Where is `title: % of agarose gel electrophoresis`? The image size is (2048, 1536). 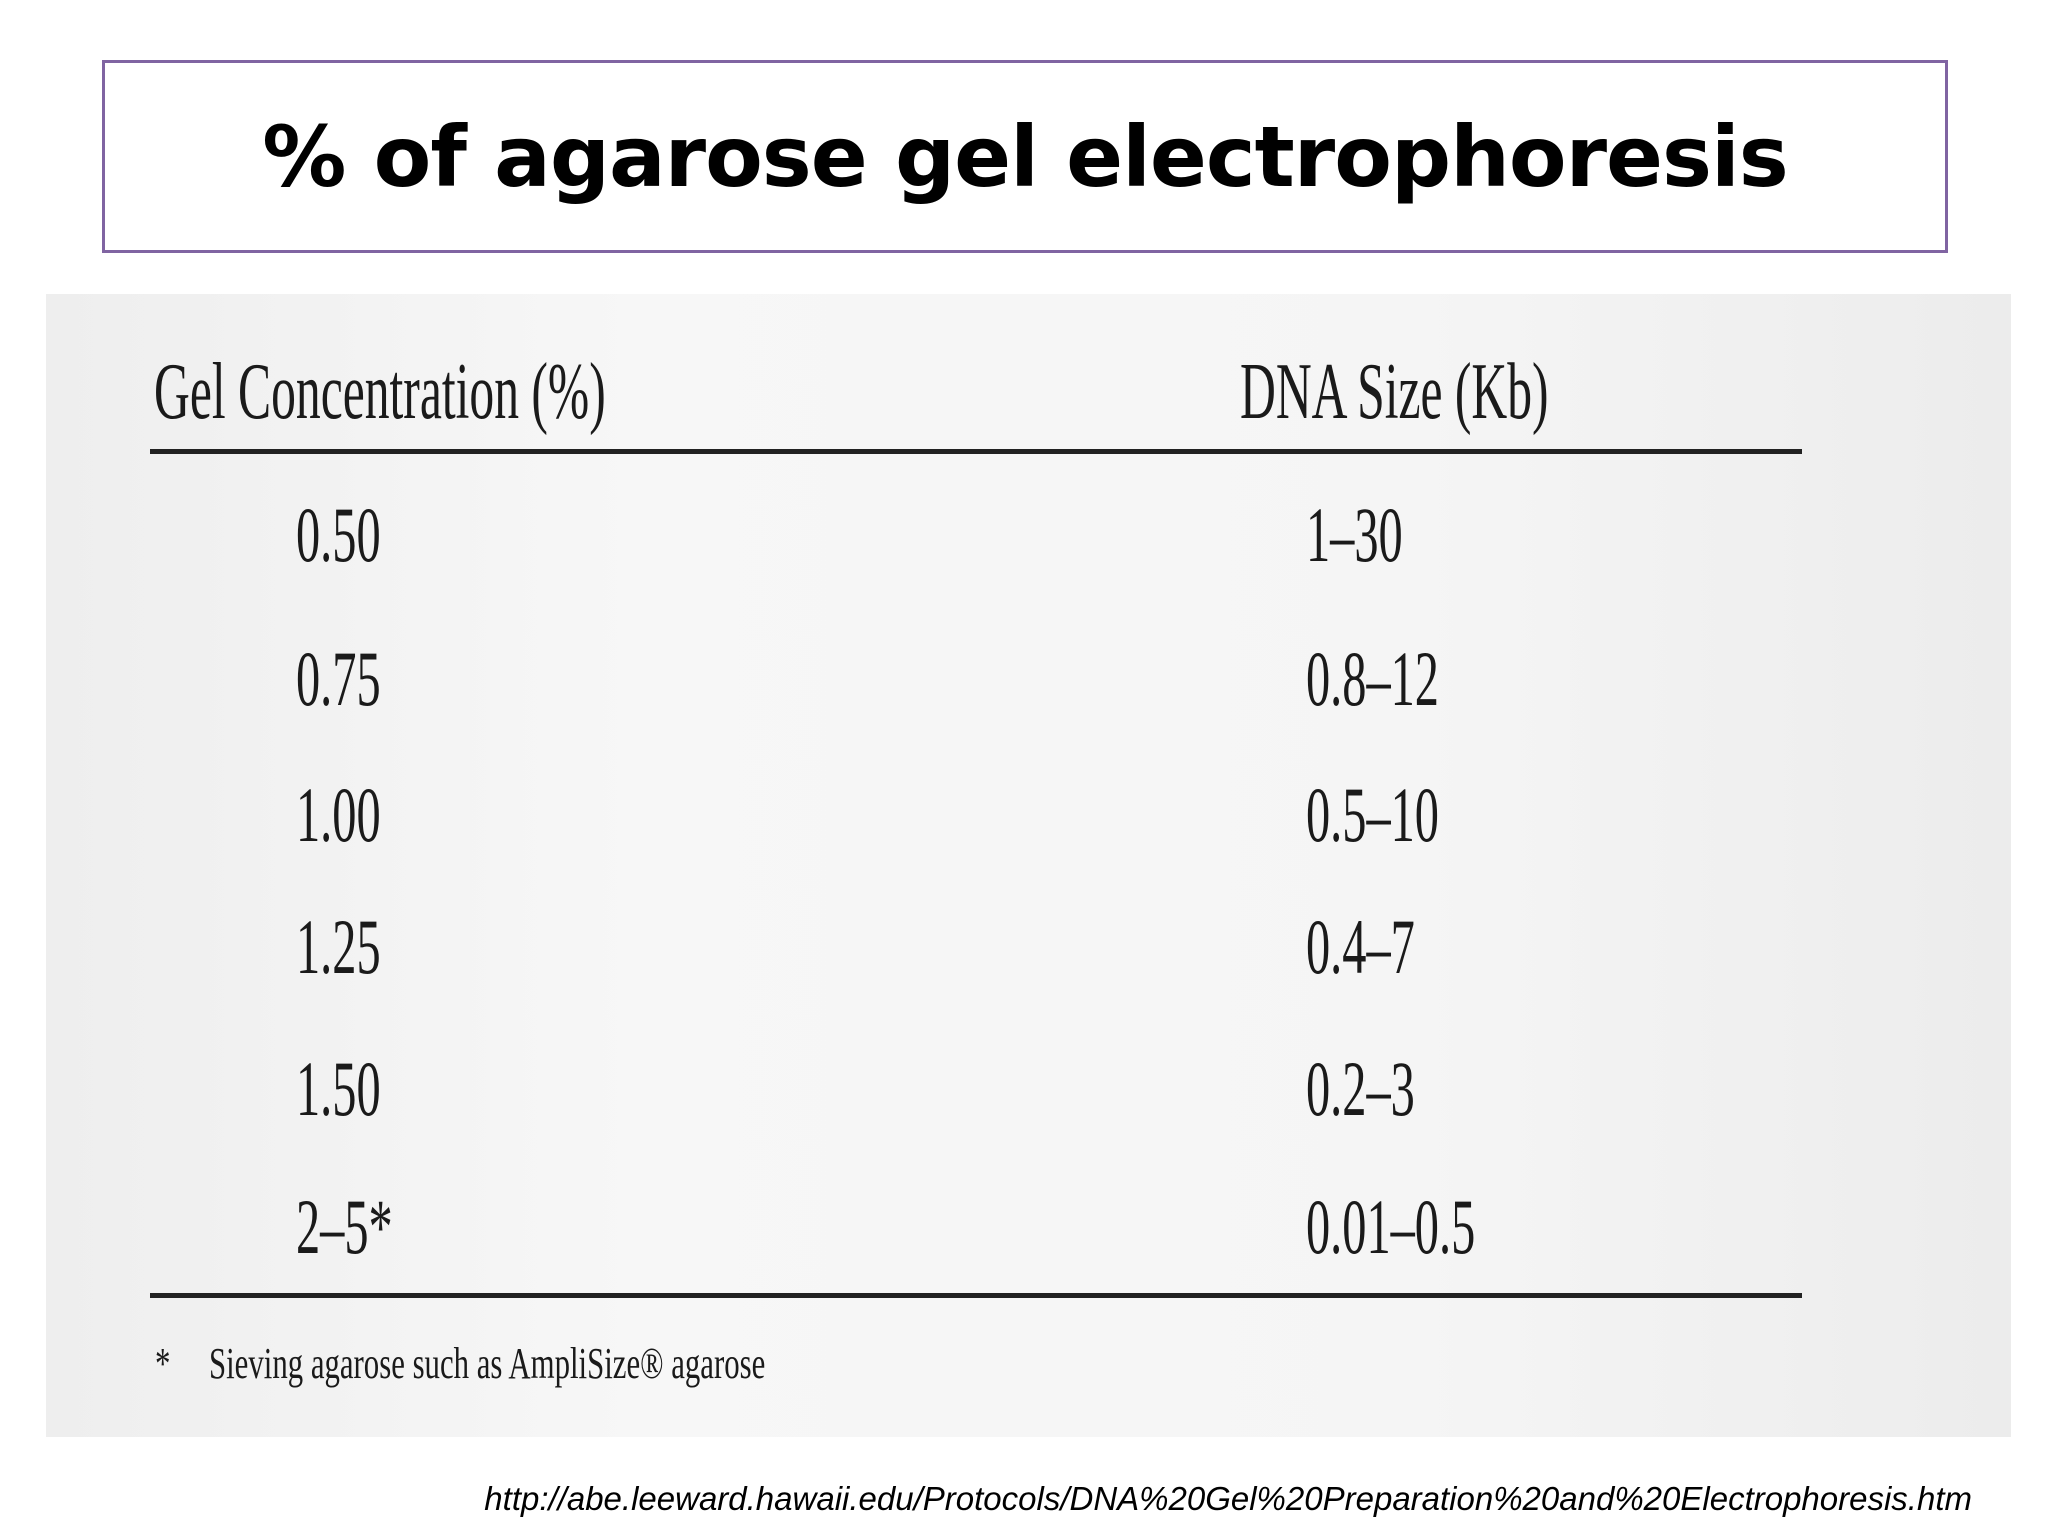 title: % of agarose gel electrophoresis is located at coordinates (1025, 156).